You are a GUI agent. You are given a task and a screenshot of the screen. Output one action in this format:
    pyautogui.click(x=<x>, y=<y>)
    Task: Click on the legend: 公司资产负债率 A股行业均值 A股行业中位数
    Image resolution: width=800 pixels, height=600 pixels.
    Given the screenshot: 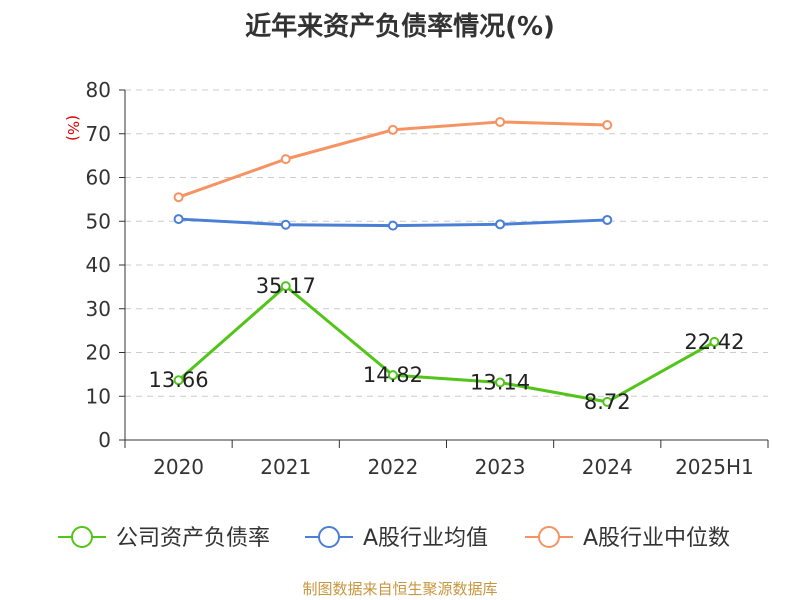 What is the action you would take?
    pyautogui.click(x=394, y=538)
    